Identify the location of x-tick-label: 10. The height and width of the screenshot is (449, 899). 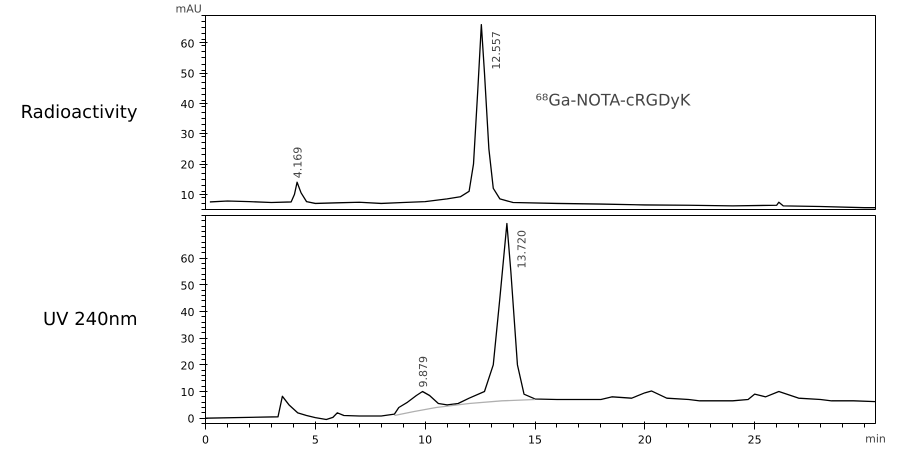
(425, 440).